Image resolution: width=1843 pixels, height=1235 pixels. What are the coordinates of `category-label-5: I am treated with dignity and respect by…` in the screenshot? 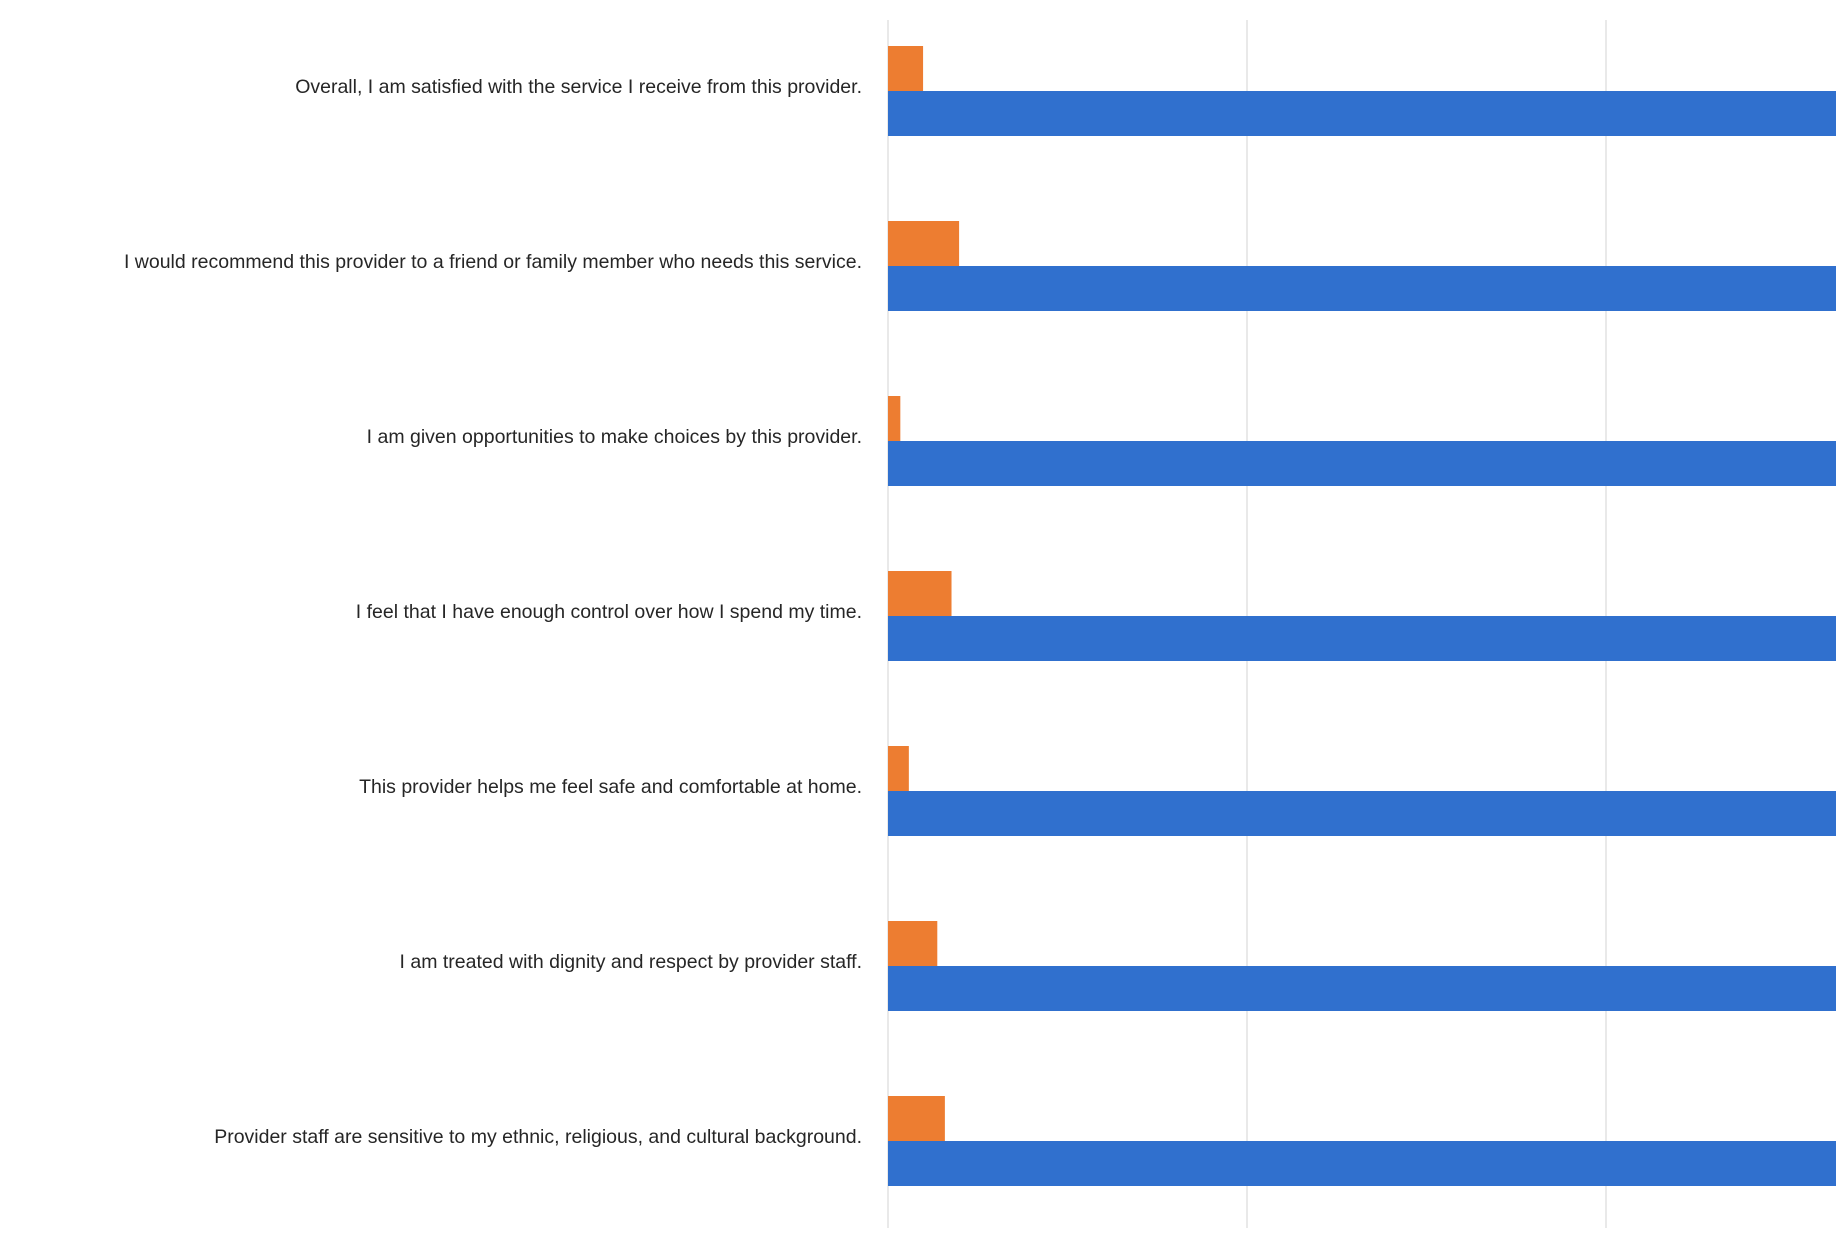 It's located at (631, 962).